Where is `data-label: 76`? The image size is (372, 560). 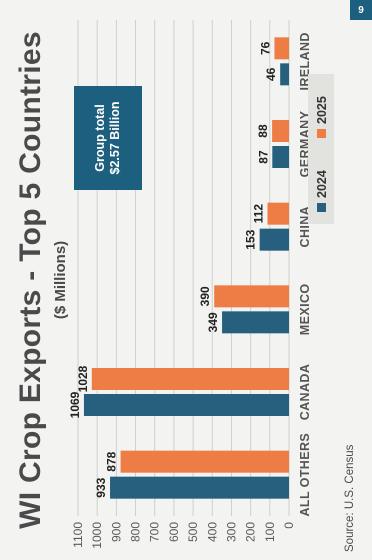
data-label: 76 is located at coordinates (265, 48).